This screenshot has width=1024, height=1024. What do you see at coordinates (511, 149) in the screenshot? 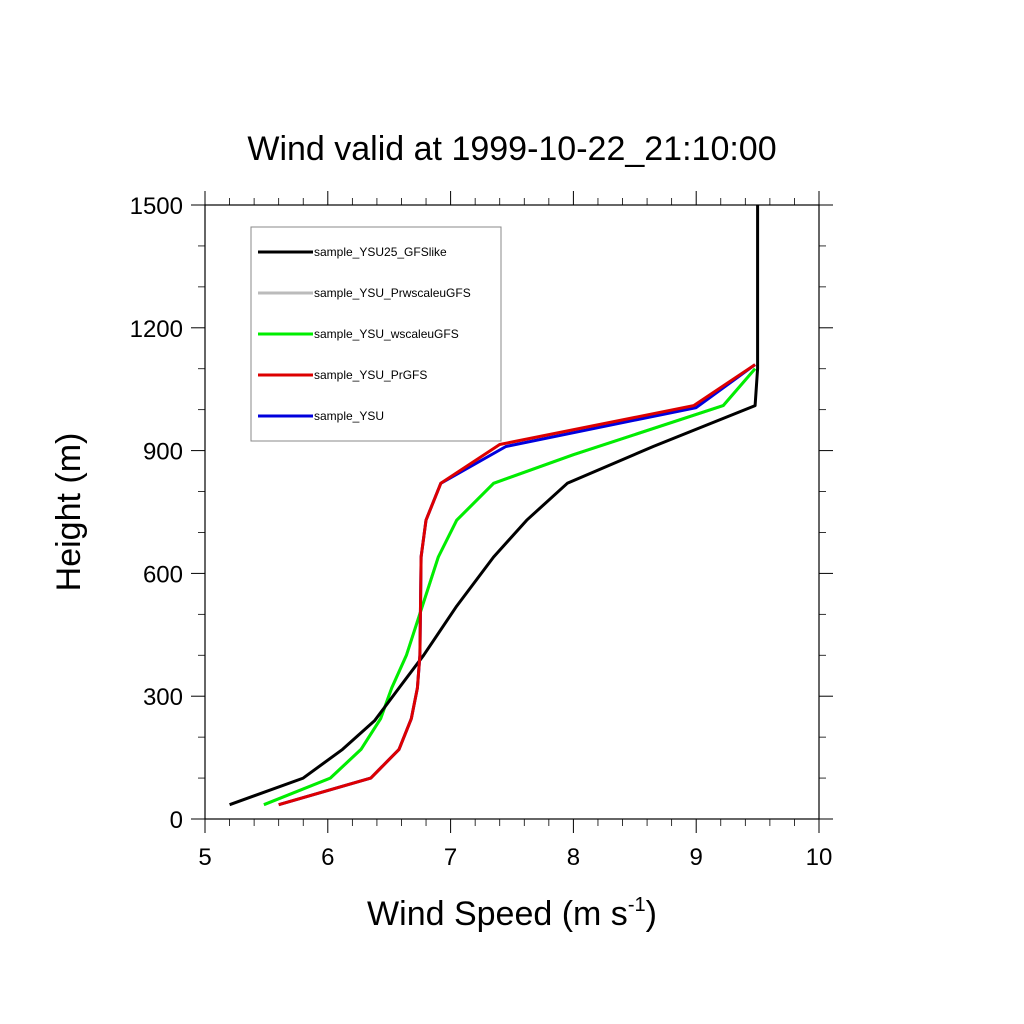
I see `chart-title: Wind valid at 1999-10-22_21:10:00` at bounding box center [511, 149].